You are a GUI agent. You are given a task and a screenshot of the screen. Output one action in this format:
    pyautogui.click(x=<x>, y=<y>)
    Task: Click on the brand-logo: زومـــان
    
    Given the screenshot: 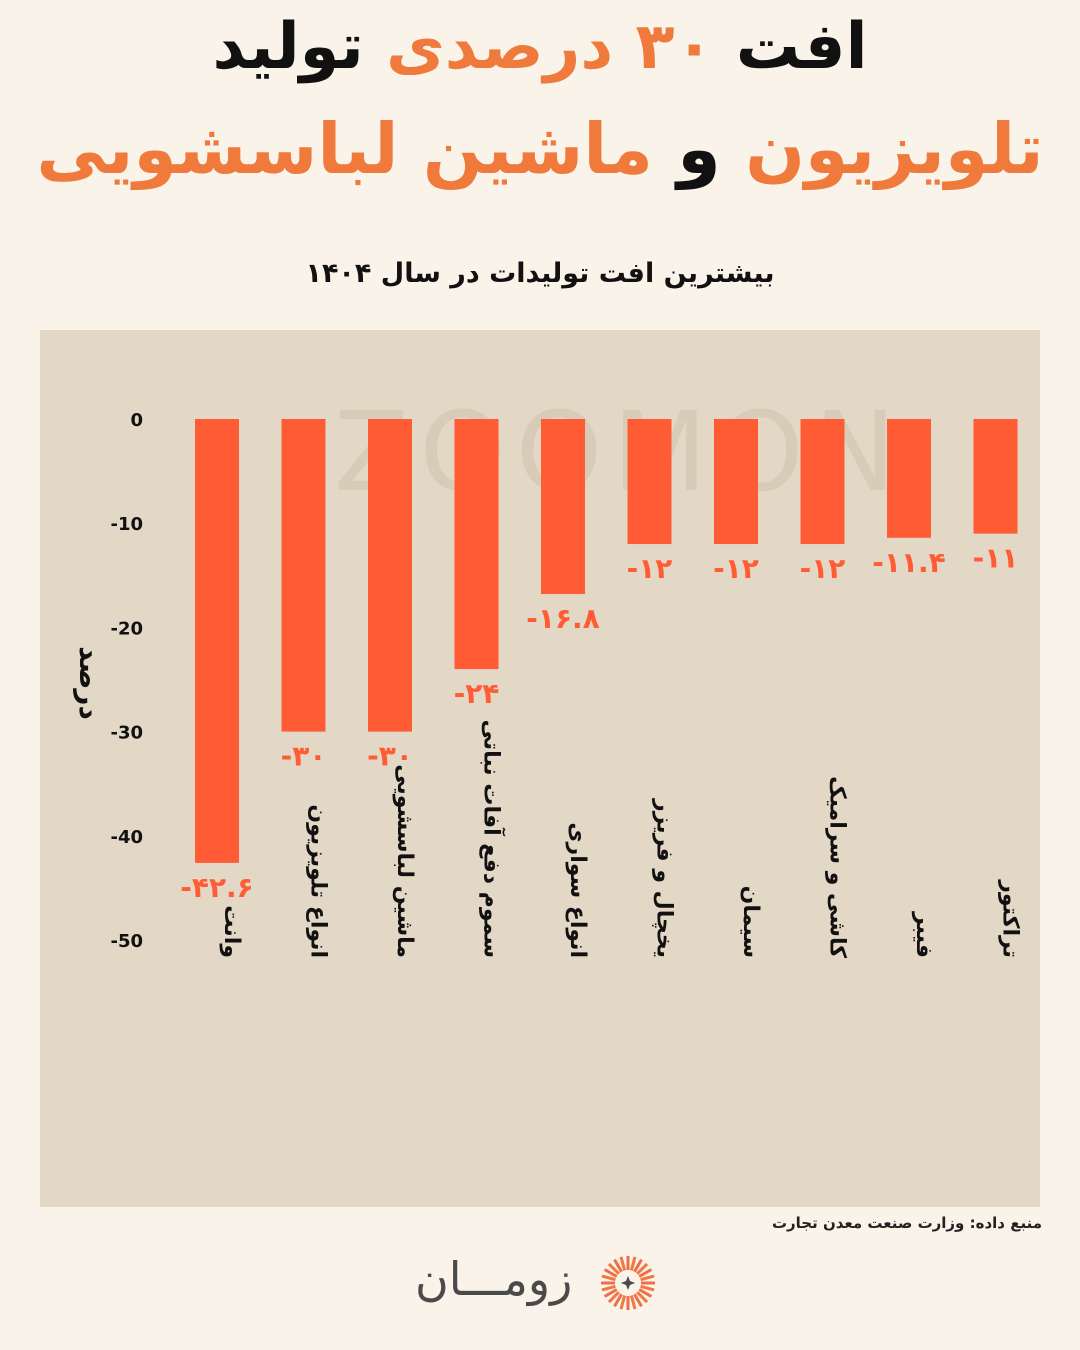 What is the action you would take?
    pyautogui.click(x=540, y=1283)
    